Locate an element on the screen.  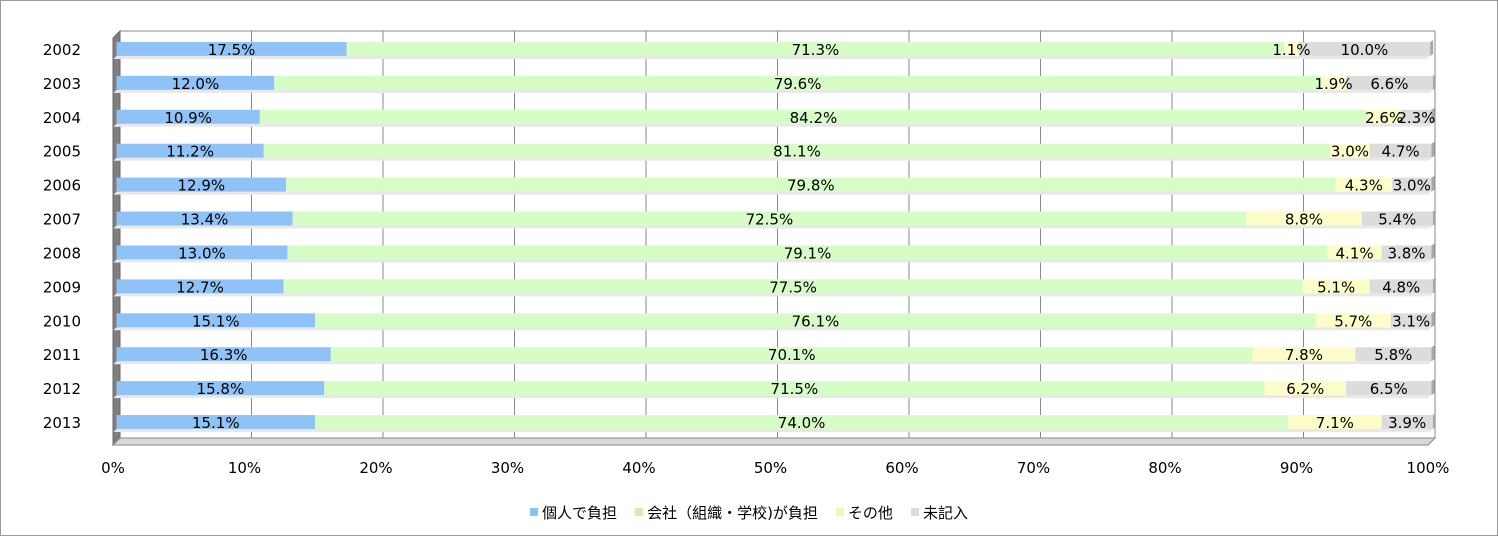
data-label: 3.1% is located at coordinates (1411, 321).